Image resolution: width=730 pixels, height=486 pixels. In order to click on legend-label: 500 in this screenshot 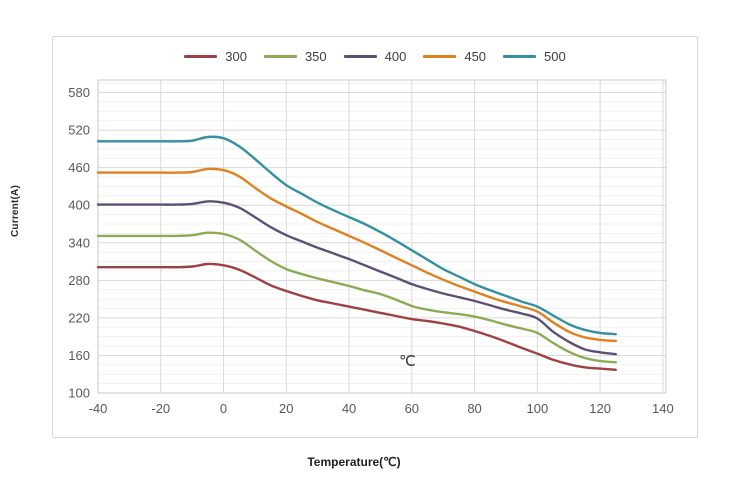, I will do `click(555, 56)`.